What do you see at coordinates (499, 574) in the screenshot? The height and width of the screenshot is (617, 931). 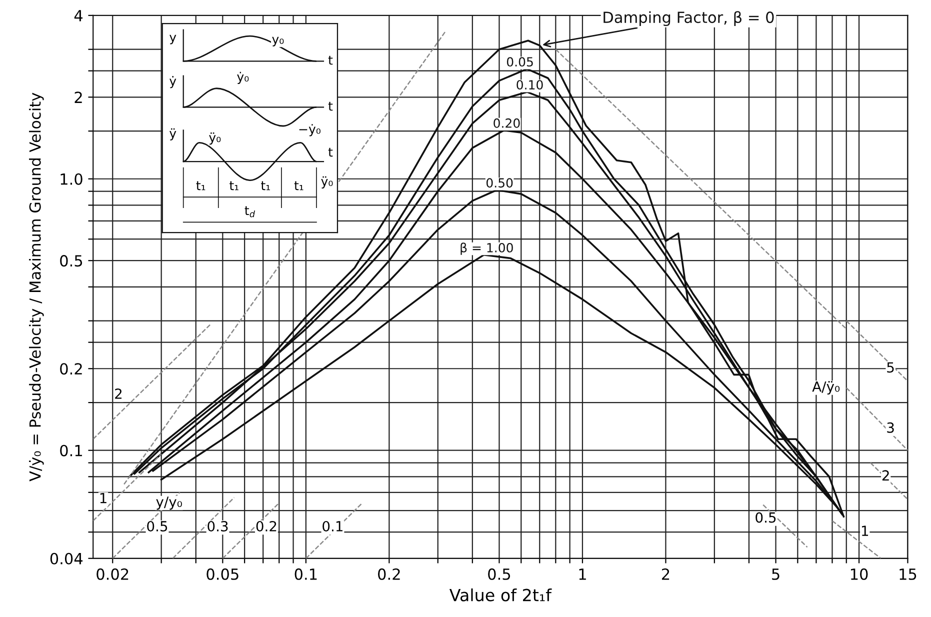 I see `x-tick-label: 0.5` at bounding box center [499, 574].